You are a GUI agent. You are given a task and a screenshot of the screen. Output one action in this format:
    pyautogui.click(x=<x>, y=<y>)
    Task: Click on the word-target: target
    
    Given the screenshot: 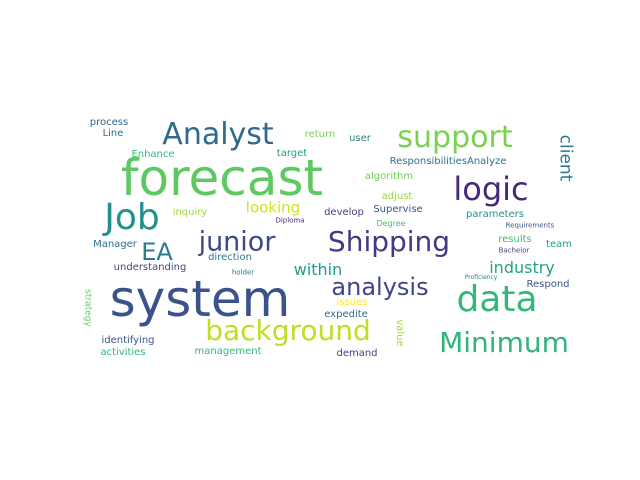 What is the action you would take?
    pyautogui.click(x=292, y=153)
    